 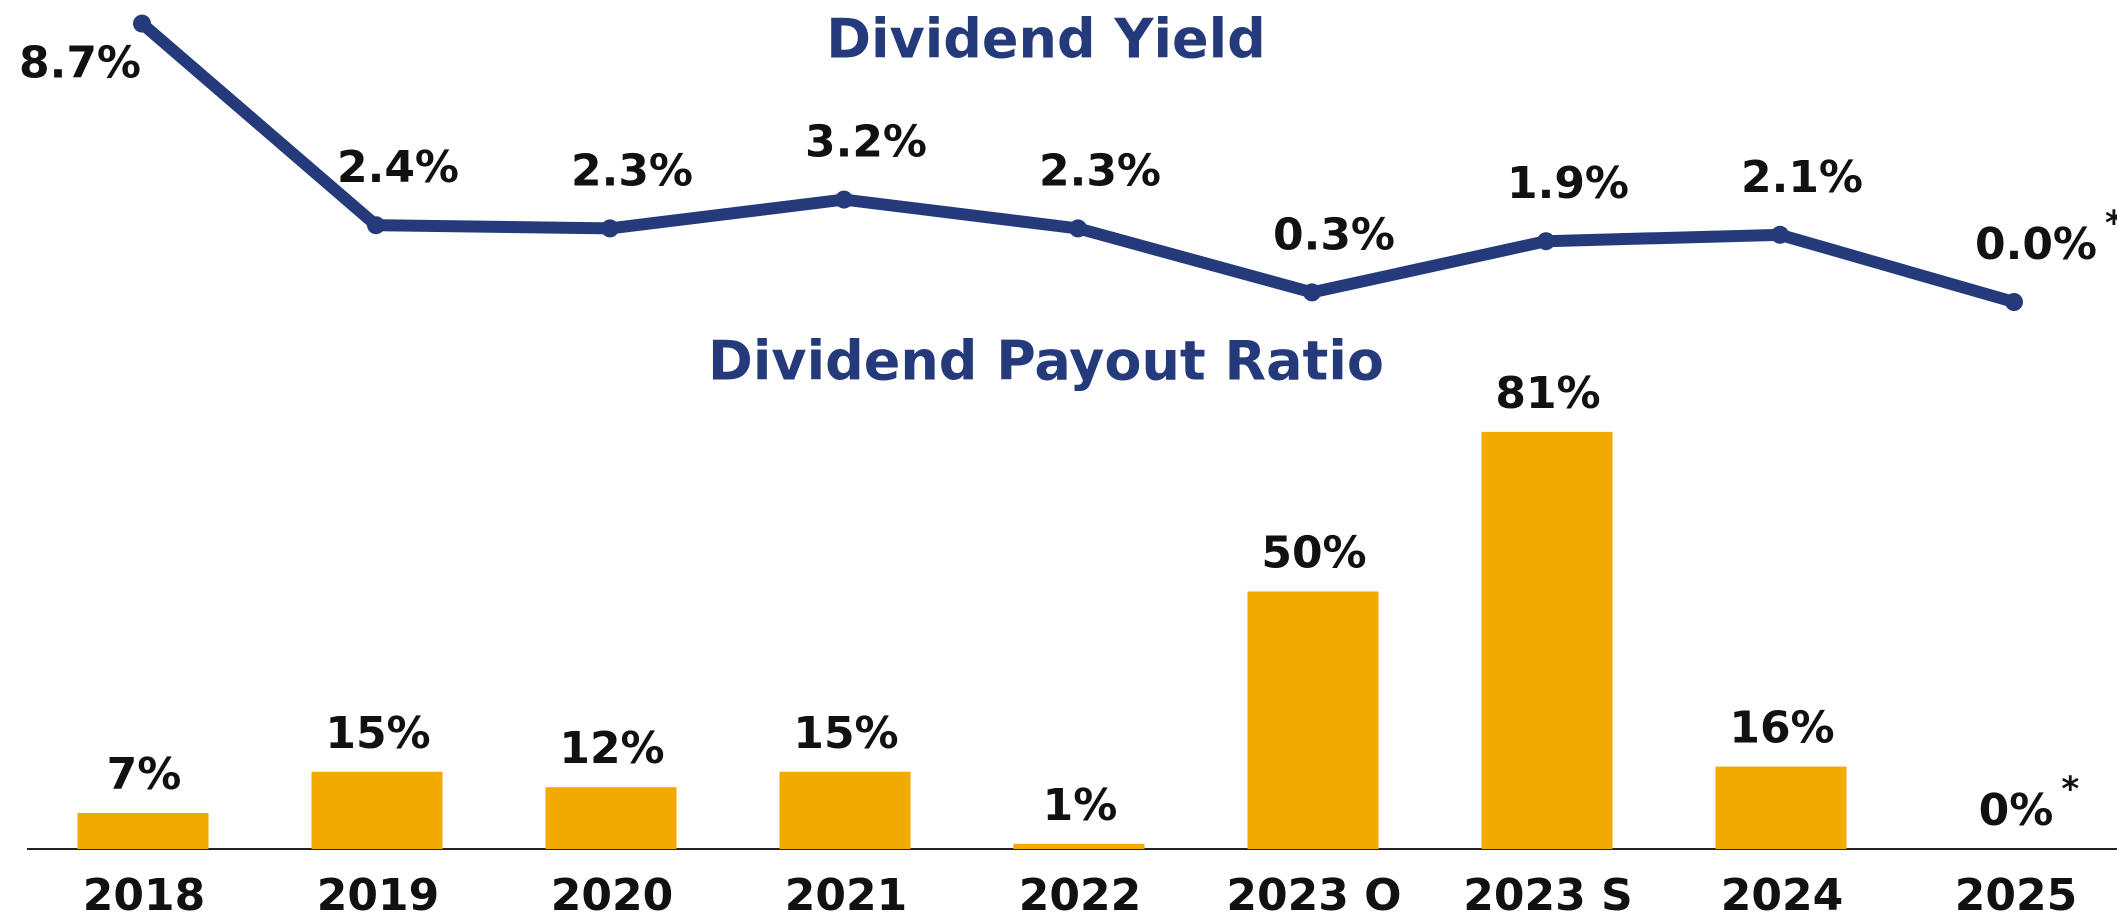 What do you see at coordinates (1547, 895) in the screenshot?
I see `x-tick-label: 2023 S` at bounding box center [1547, 895].